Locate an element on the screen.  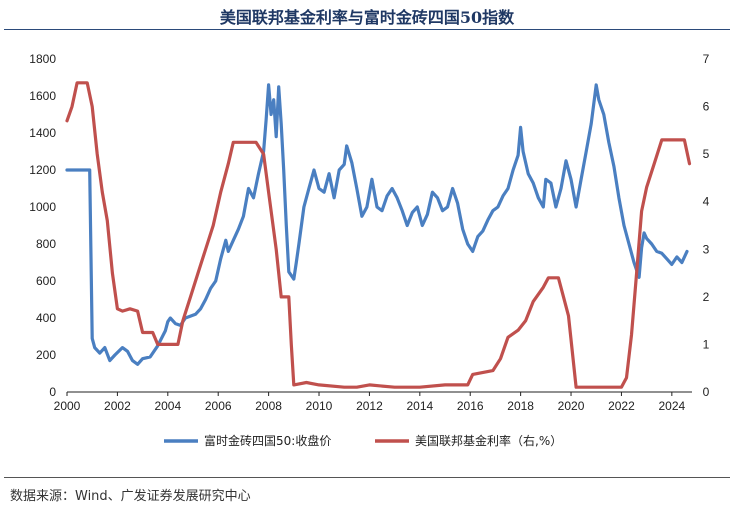
x-tick-label: 2014 is located at coordinates (419, 406).